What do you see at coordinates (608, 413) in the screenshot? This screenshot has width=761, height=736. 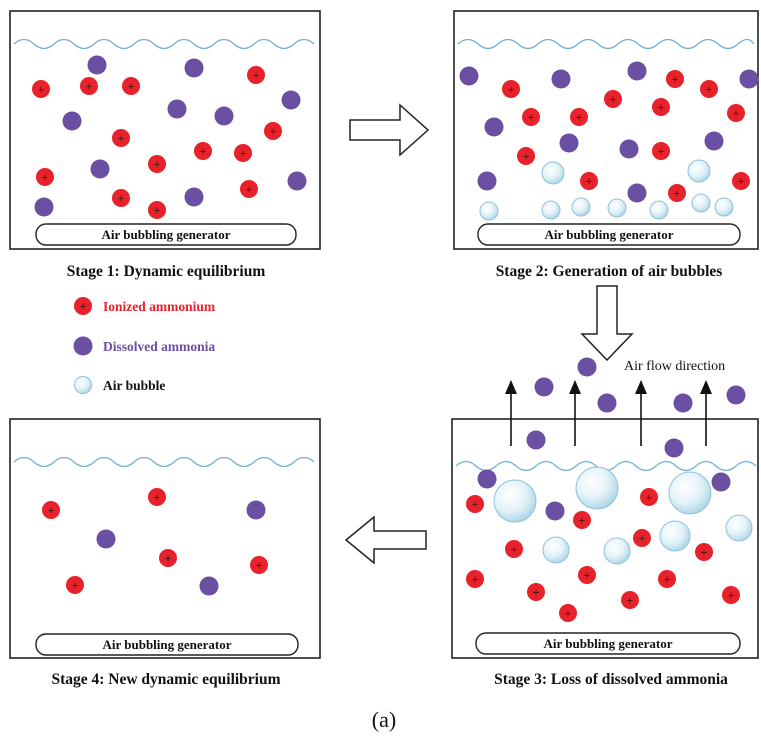 I see `air-flow-arrows` at bounding box center [608, 413].